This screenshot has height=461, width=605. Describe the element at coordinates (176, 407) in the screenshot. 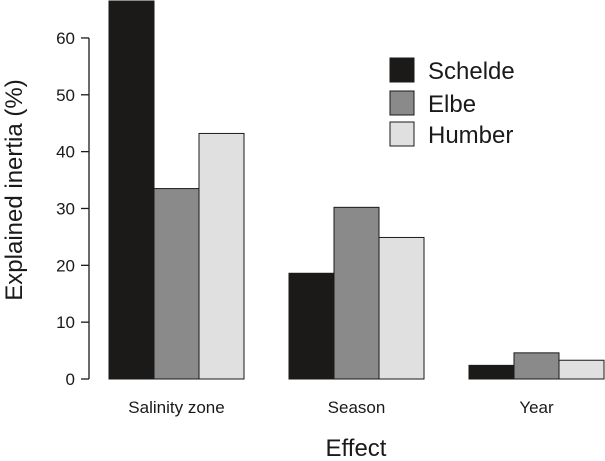

I see `x-tick-label: Salinity zone` at that location.